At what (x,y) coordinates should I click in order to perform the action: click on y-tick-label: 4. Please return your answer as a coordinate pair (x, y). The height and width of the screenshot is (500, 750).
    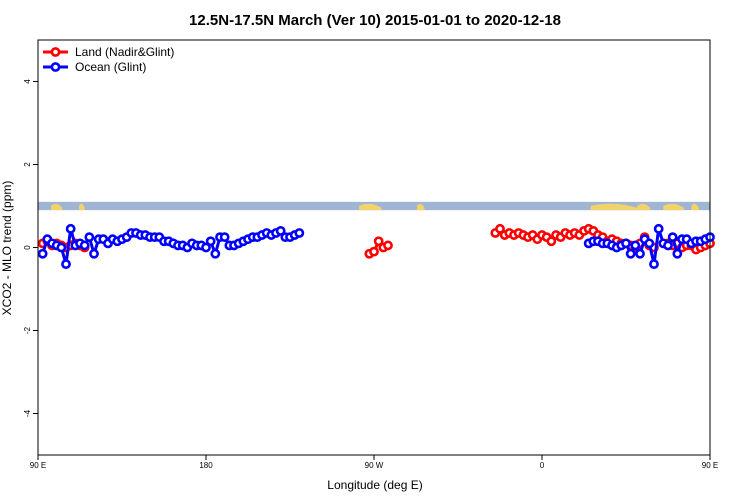
    Looking at the image, I should click on (27, 81).